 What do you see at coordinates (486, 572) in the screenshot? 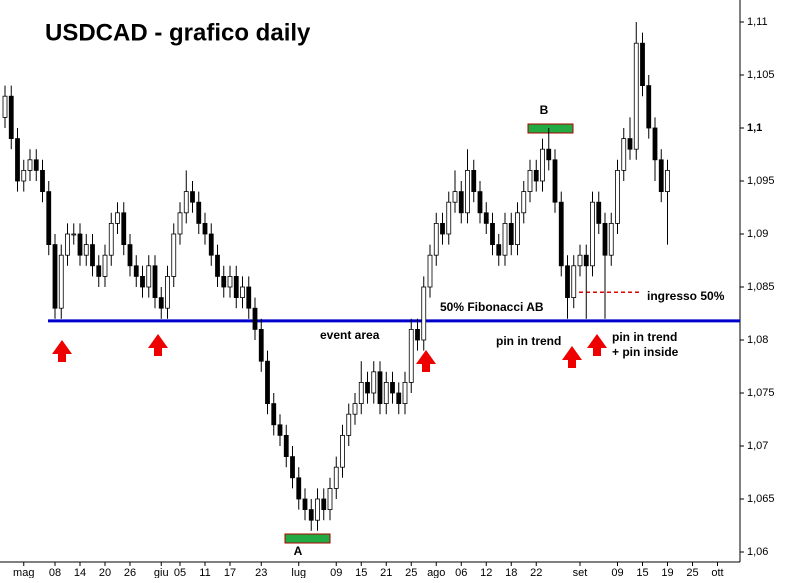
I see `x-tick-label: 12` at bounding box center [486, 572].